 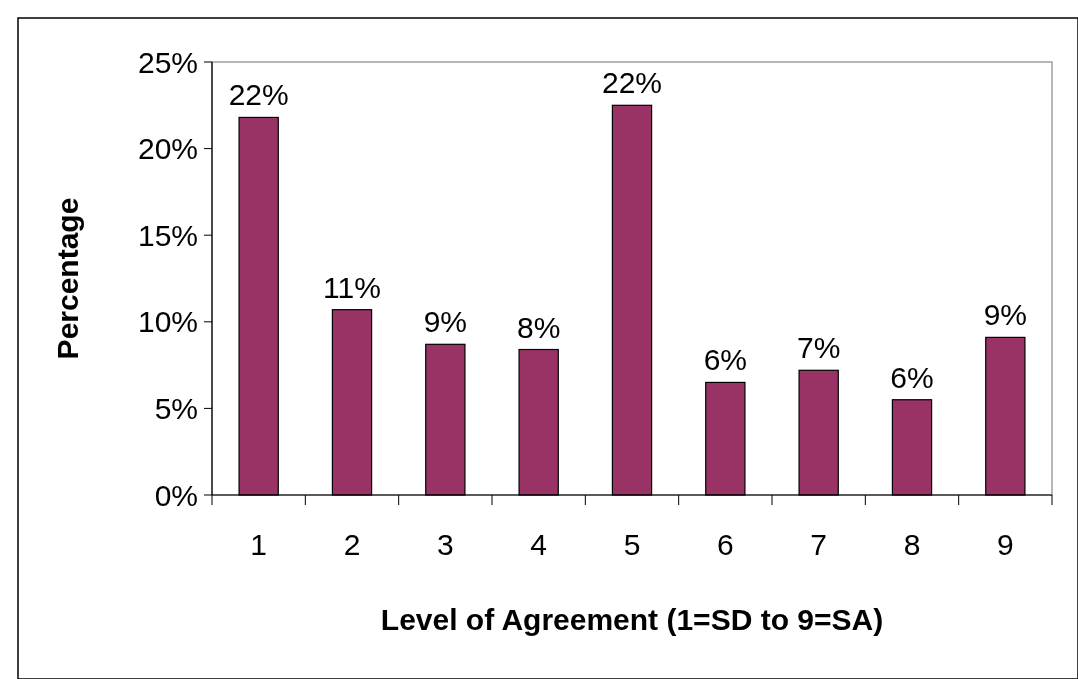 What do you see at coordinates (819, 544) in the screenshot?
I see `x-tick-label: 7` at bounding box center [819, 544].